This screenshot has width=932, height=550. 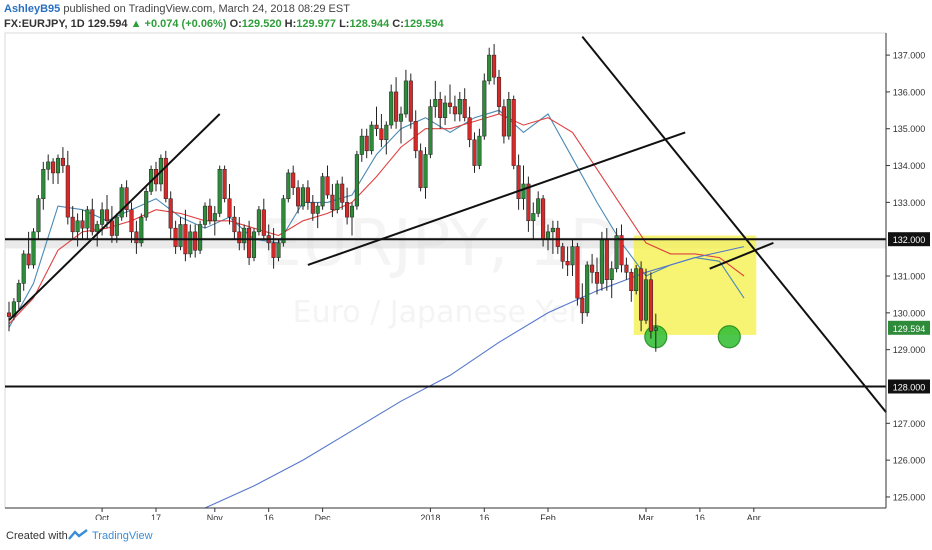 I want to click on double-bottom-marker, so click(x=729, y=337).